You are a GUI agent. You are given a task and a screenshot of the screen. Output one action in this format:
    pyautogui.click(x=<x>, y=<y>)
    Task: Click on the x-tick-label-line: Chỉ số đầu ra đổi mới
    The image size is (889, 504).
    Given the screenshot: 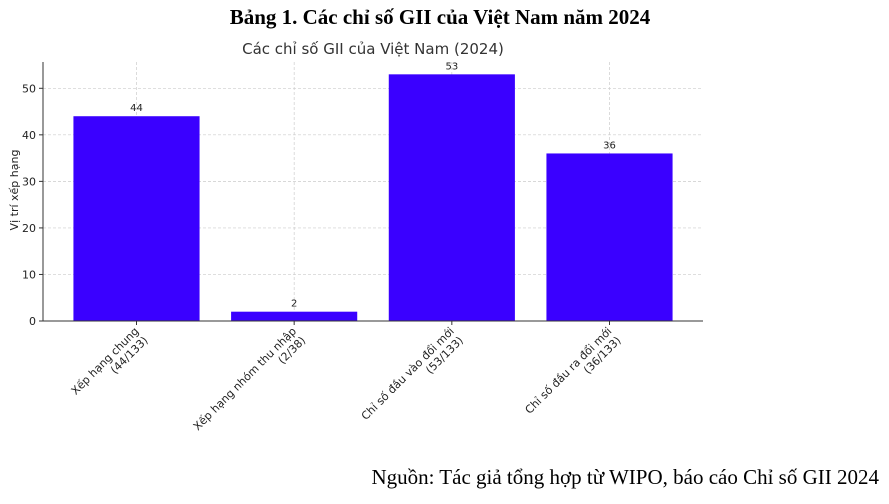 What is the action you would take?
    pyautogui.click(x=569, y=371)
    